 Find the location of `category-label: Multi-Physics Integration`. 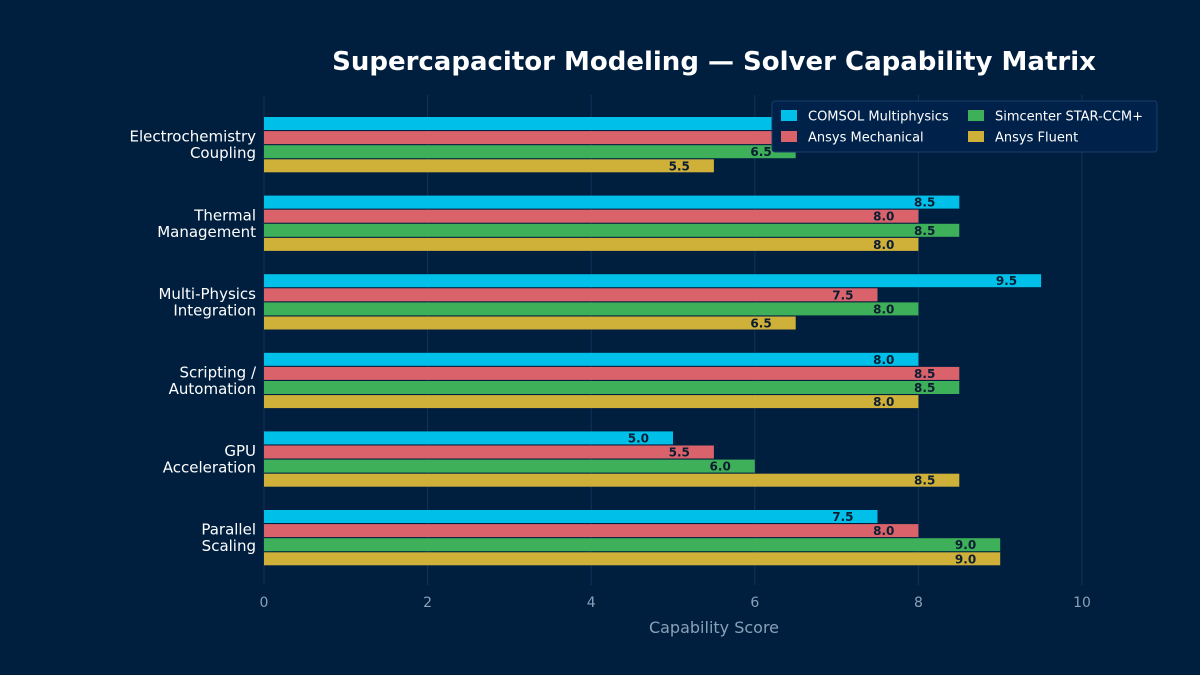

category-label: Multi-Physics Integration is located at coordinates (207, 302).